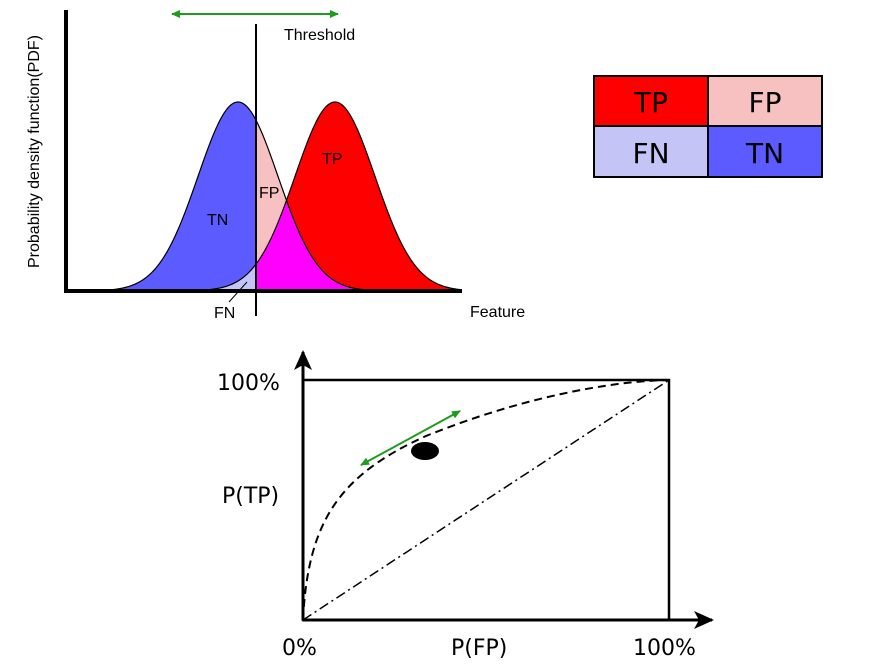 Image resolution: width=896 pixels, height=672 pixels. I want to click on fn-label: FN, so click(224, 313).